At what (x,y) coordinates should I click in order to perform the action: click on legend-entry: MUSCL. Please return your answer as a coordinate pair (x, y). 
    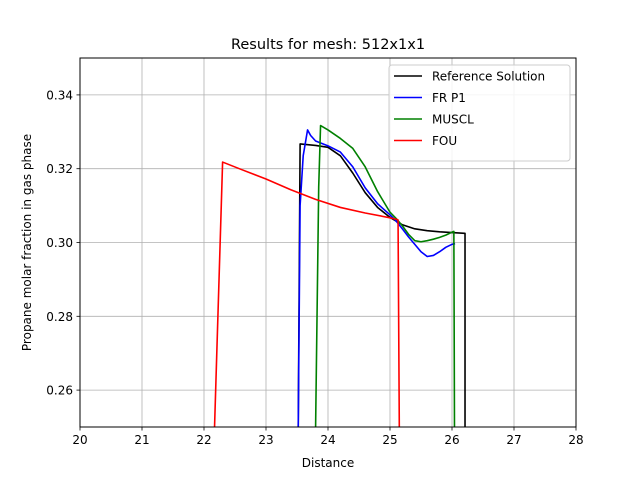
    Looking at the image, I should click on (453, 120).